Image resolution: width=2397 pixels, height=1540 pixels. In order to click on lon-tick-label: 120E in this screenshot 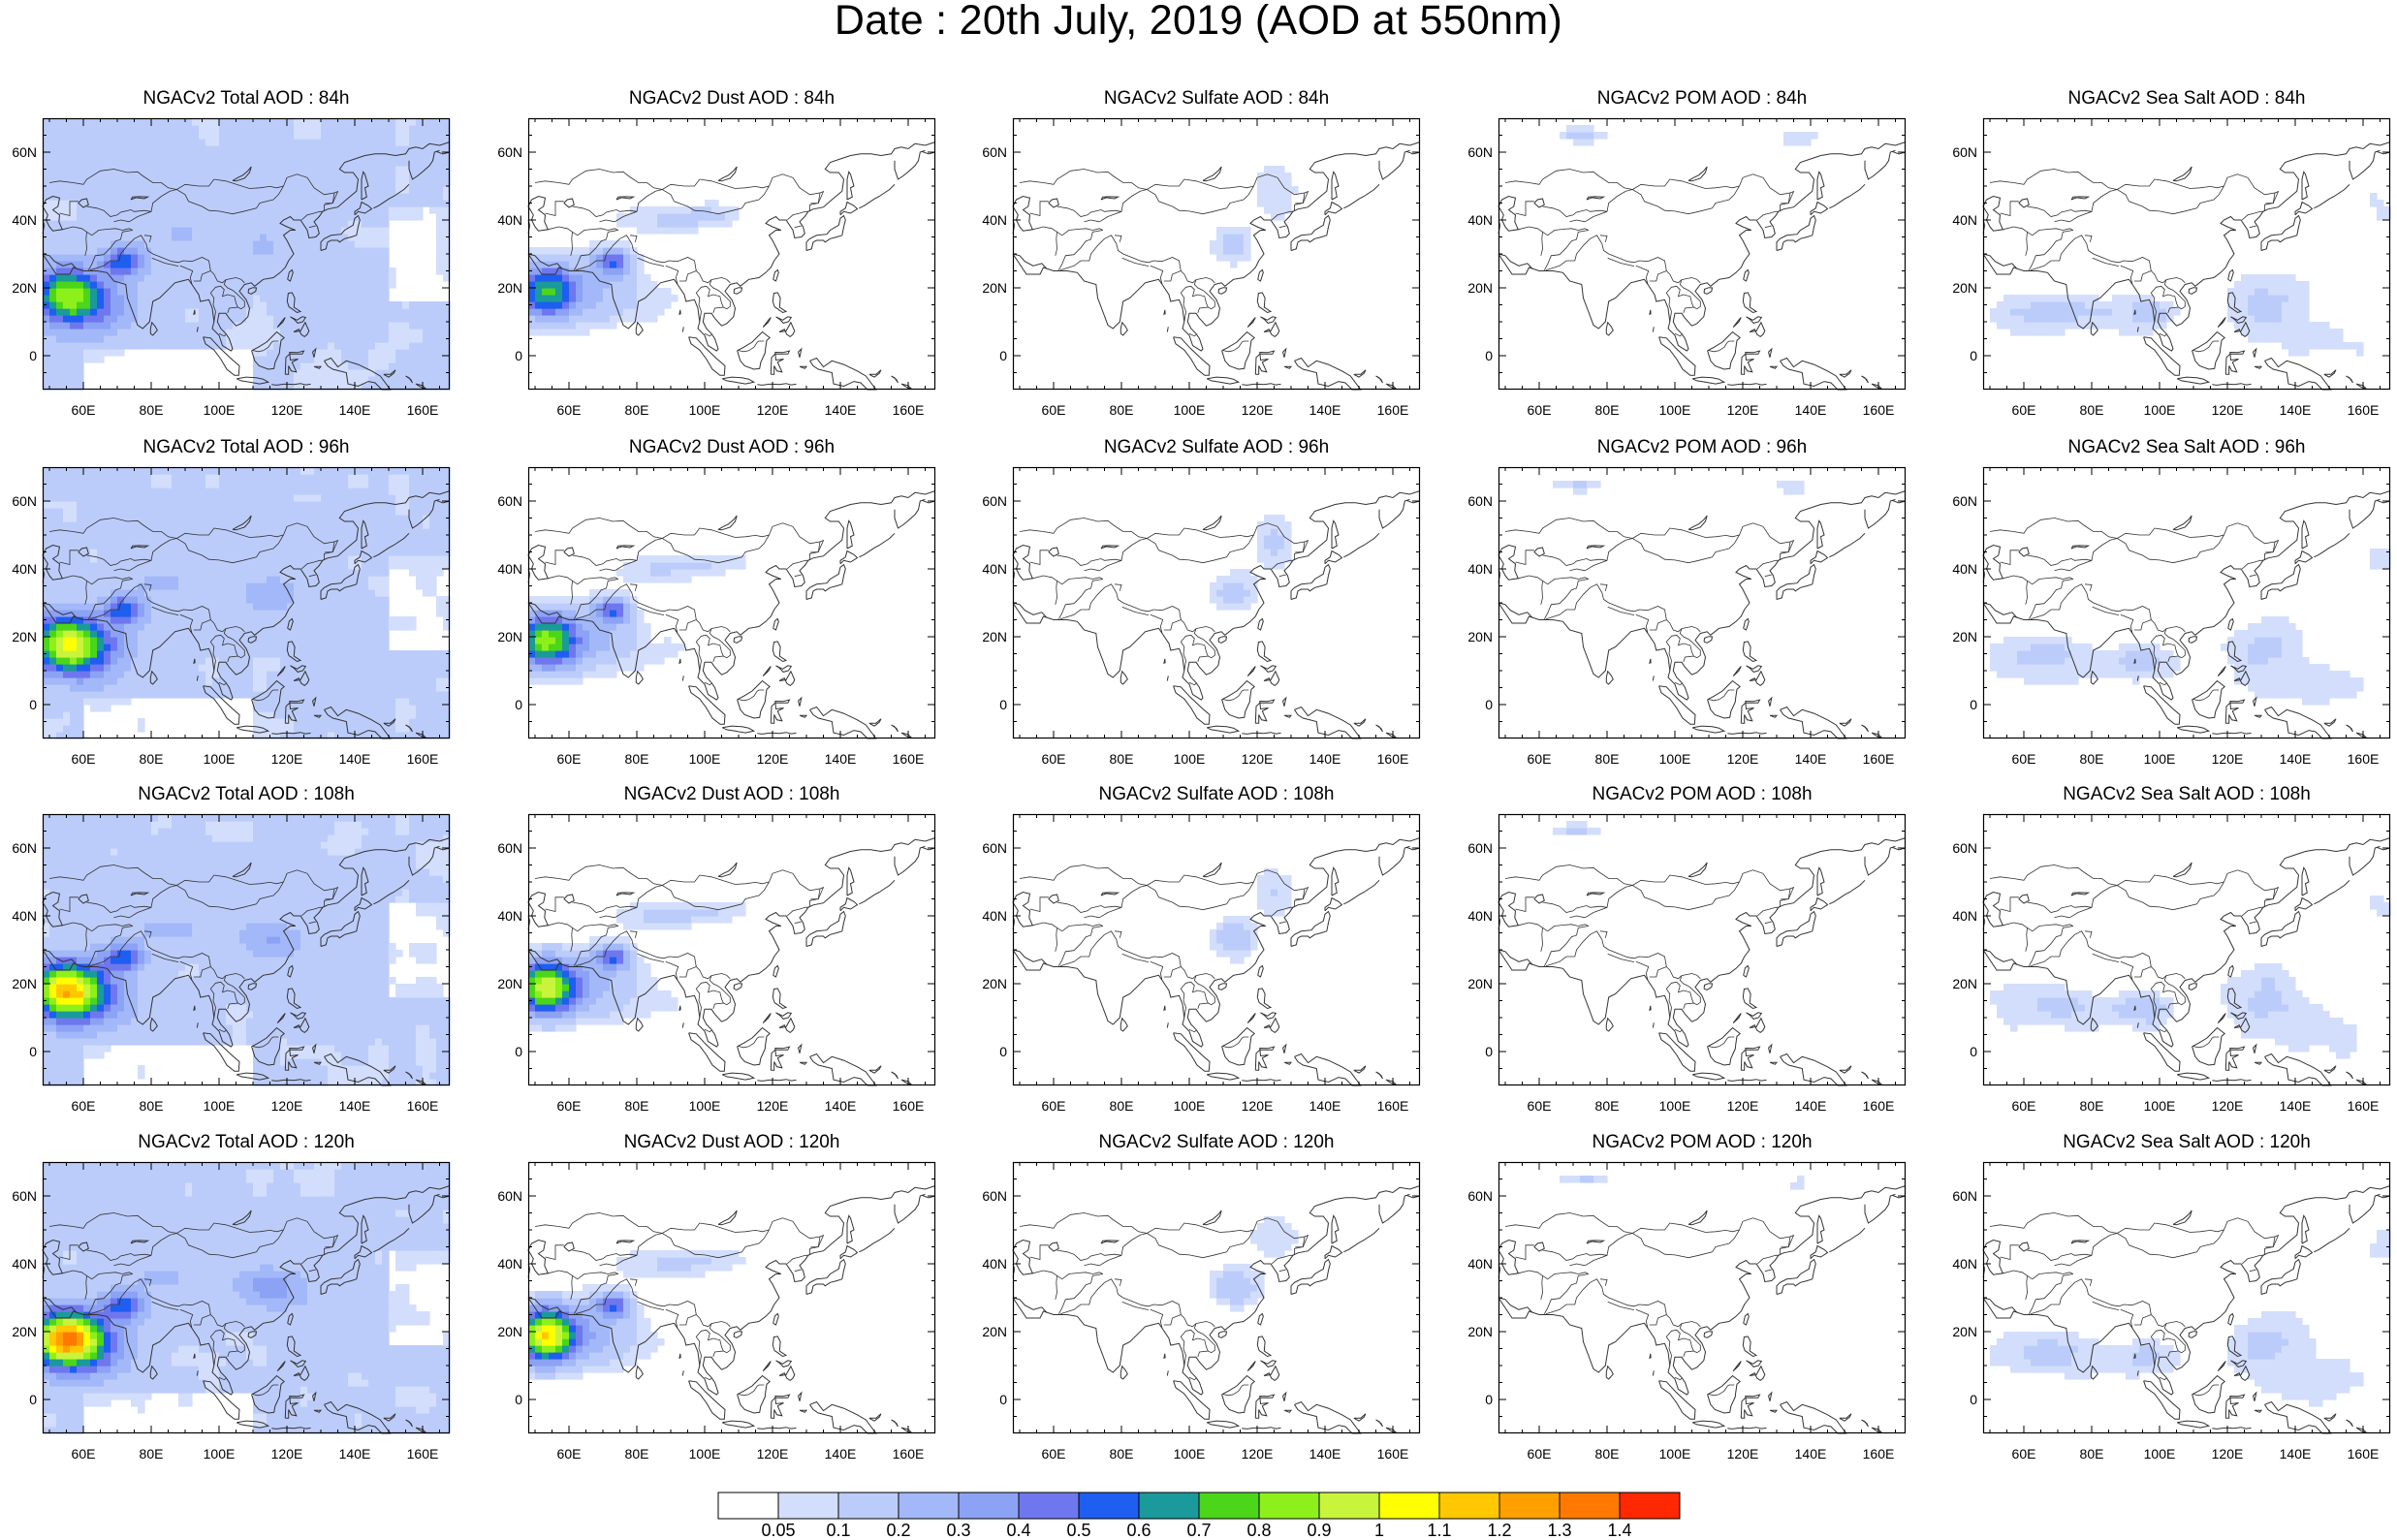, I will do `click(1257, 410)`.